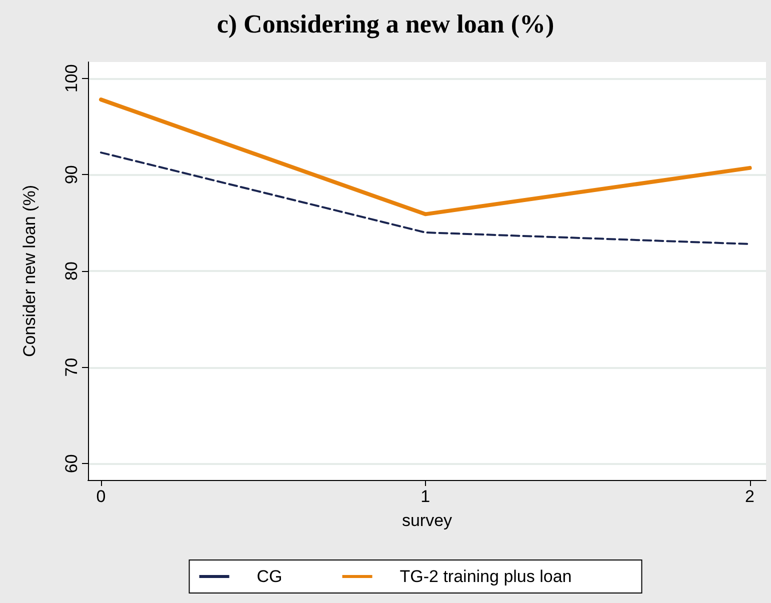 This screenshot has height=603, width=771. I want to click on x-tick-label: 2, so click(750, 496).